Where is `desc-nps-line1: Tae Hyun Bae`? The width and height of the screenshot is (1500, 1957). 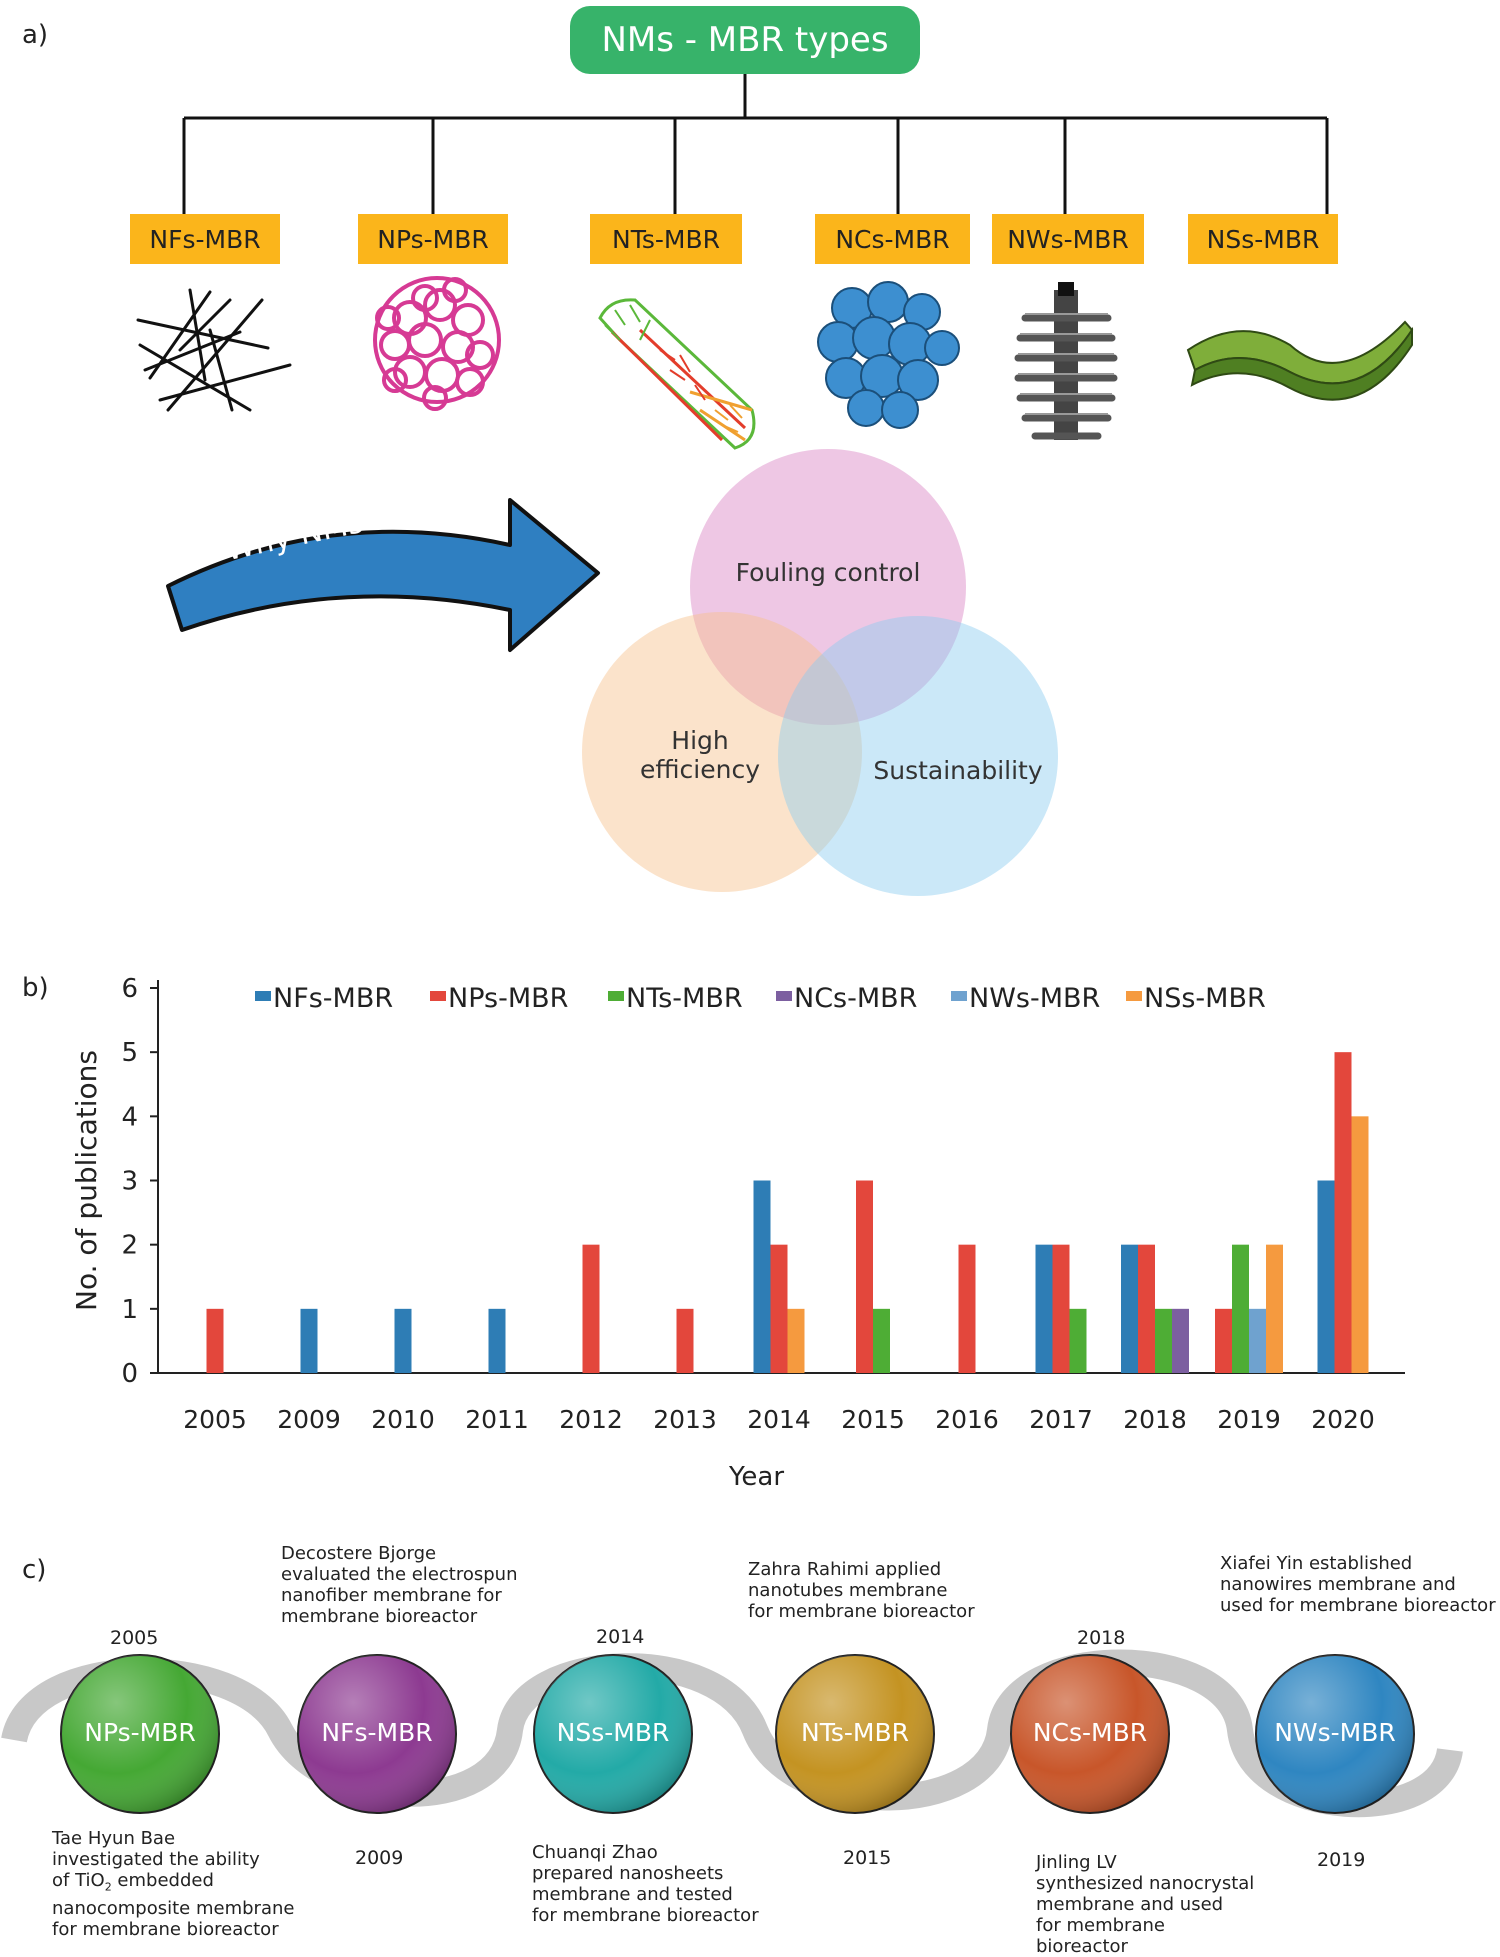 desc-nps-line1: Tae Hyun Bae is located at coordinates (114, 1838).